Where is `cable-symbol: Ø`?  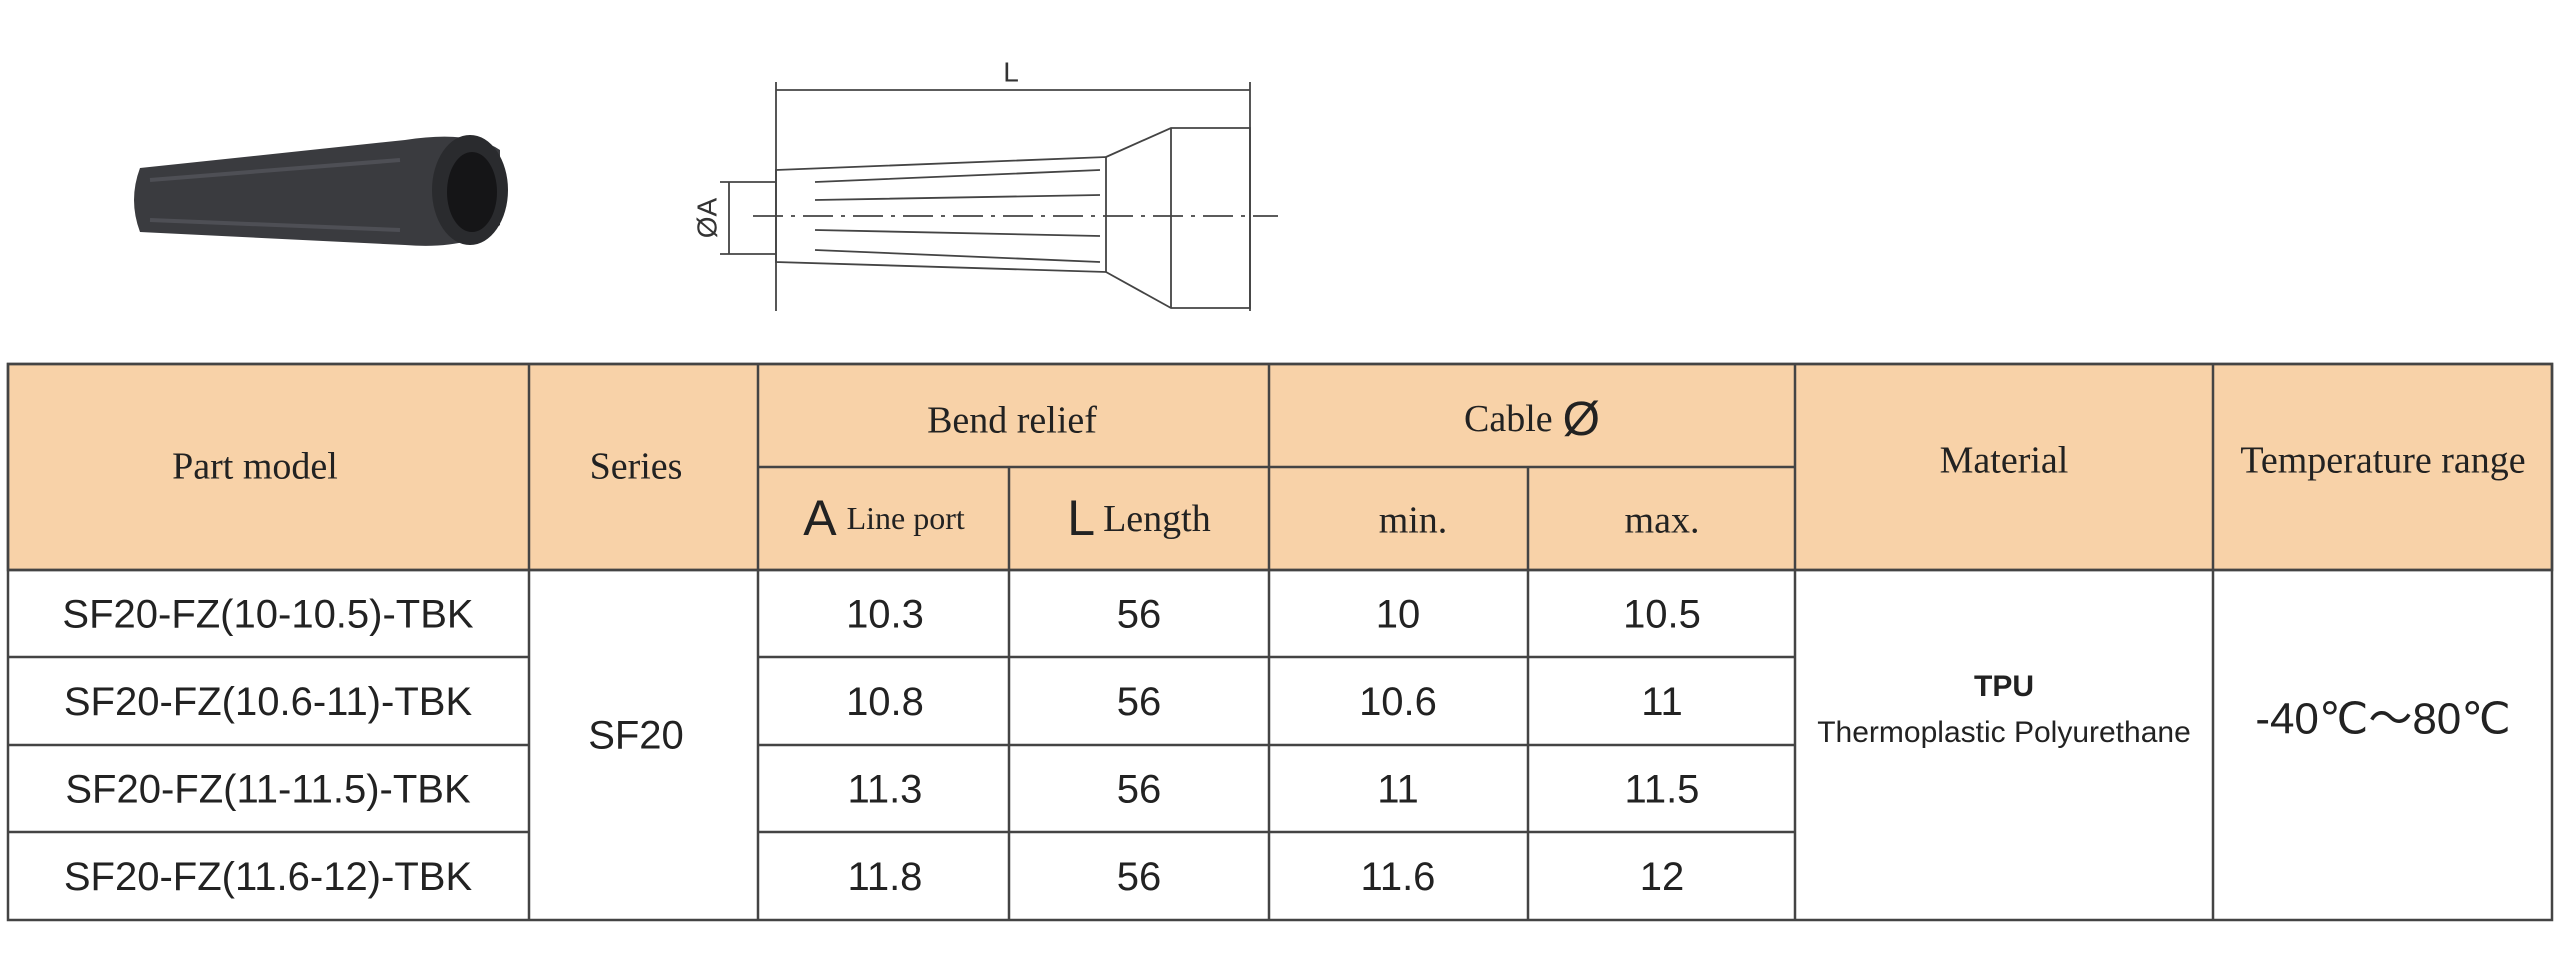 cable-symbol: Ø is located at coordinates (1581, 419).